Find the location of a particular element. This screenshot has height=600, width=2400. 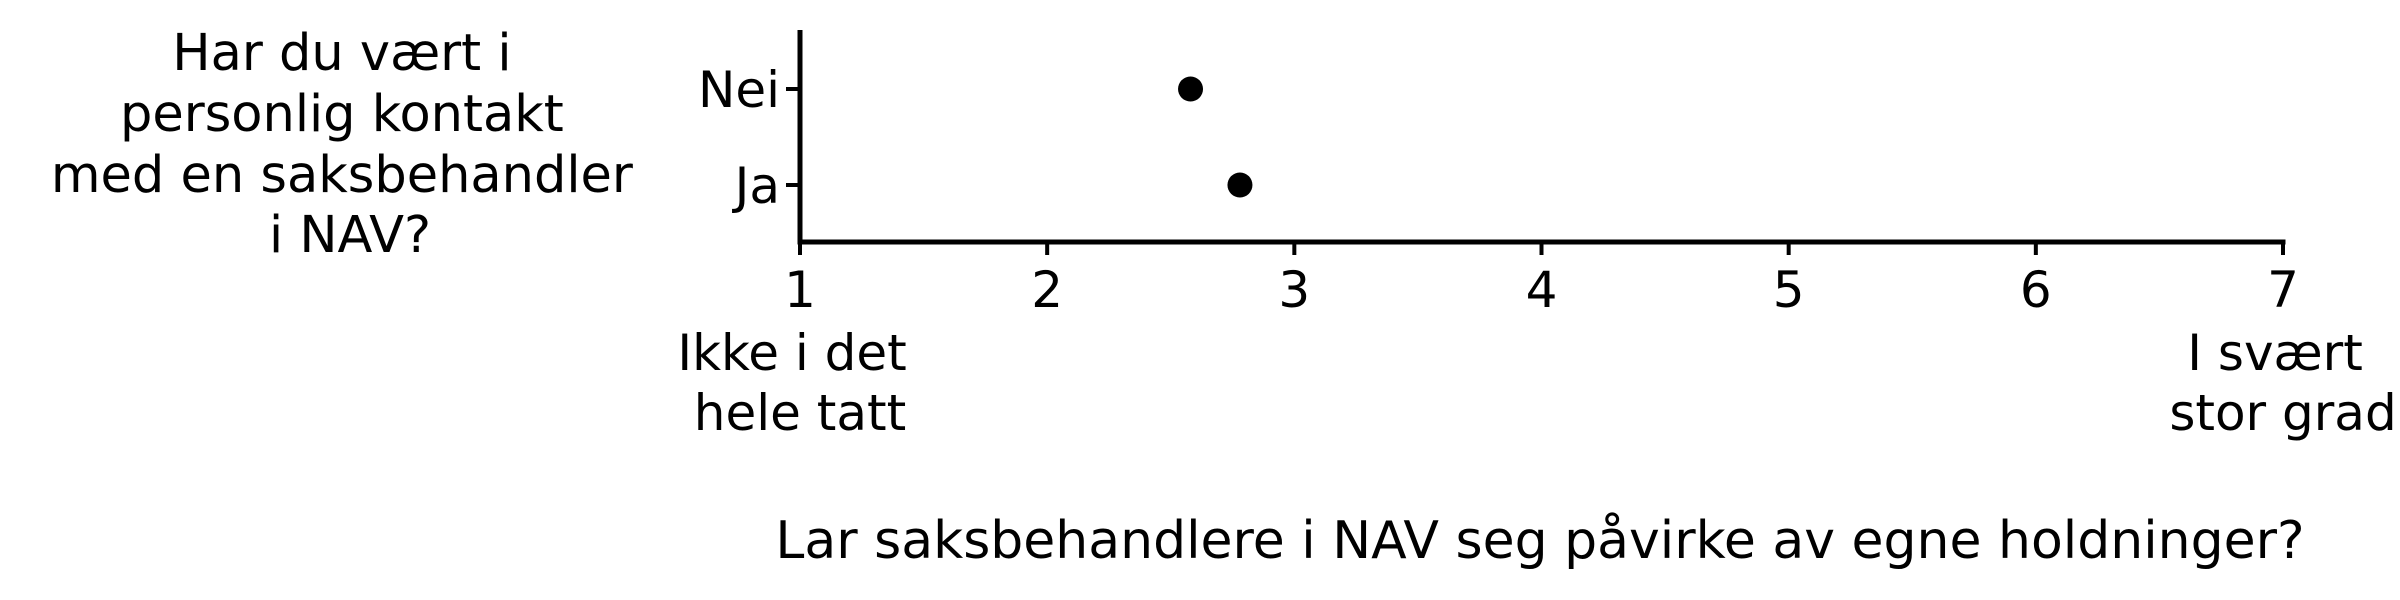

x-ticks: 1 2 3 4 5 6 7 is located at coordinates (1541, 280).